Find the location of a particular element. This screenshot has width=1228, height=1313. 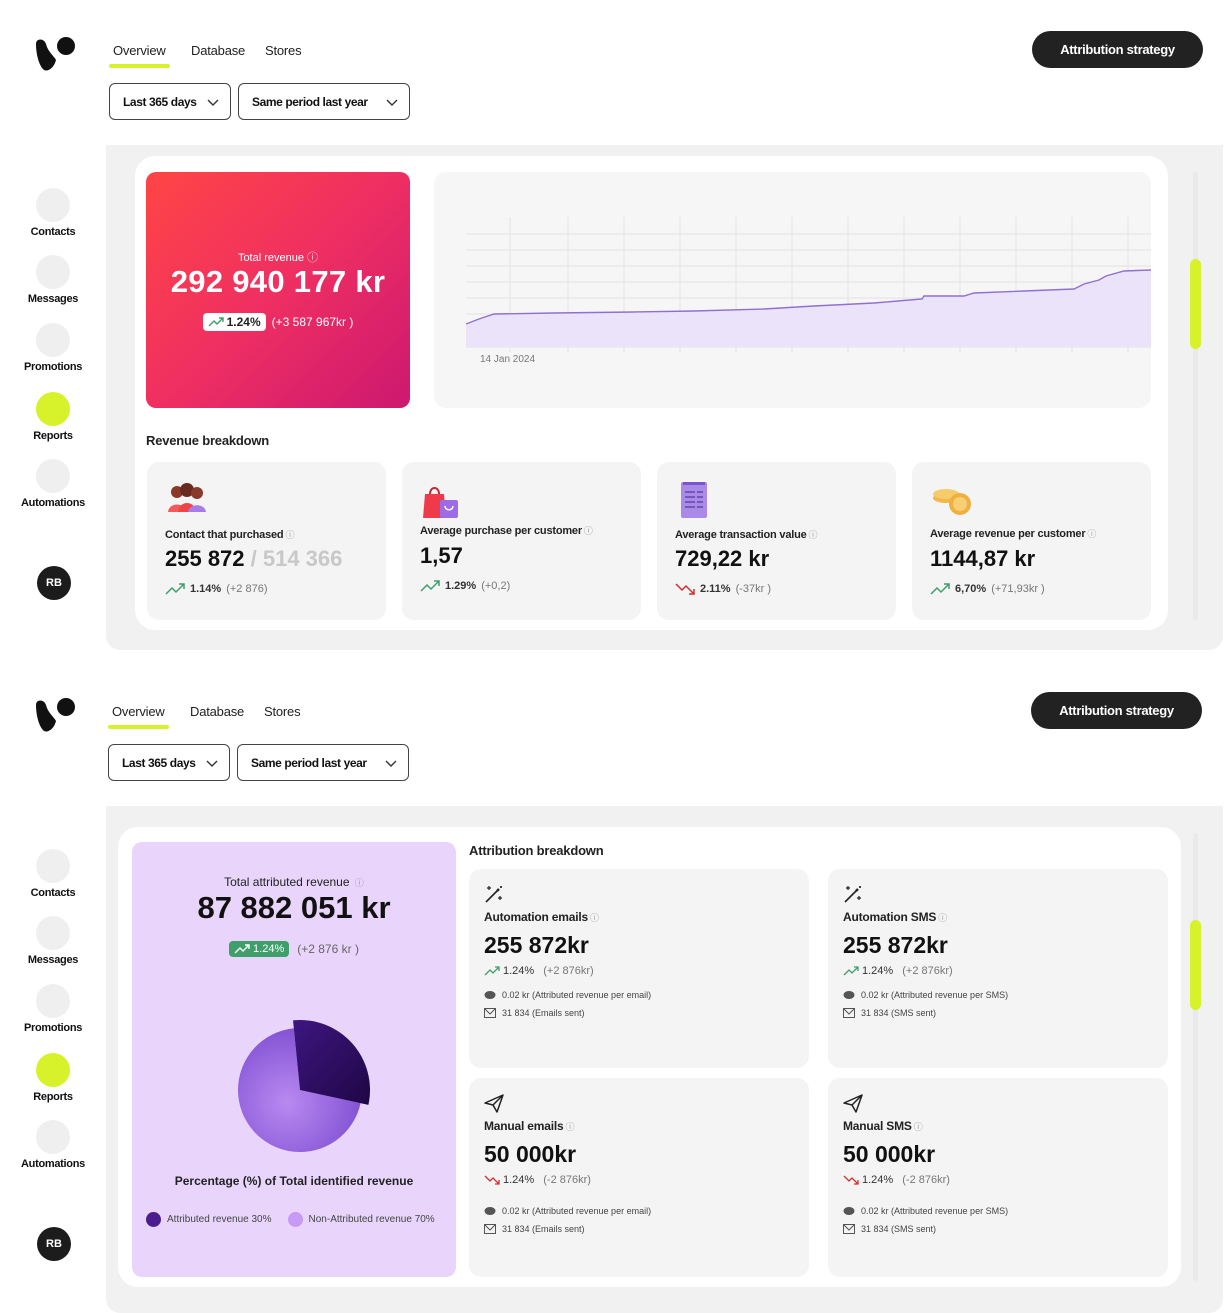

channel-value: 50 000kr is located at coordinates (530, 1154).